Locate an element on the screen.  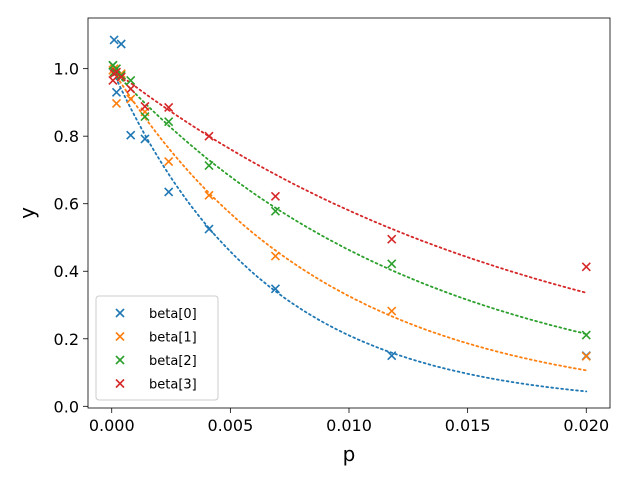
legend-label: beta[0] is located at coordinates (173, 314).